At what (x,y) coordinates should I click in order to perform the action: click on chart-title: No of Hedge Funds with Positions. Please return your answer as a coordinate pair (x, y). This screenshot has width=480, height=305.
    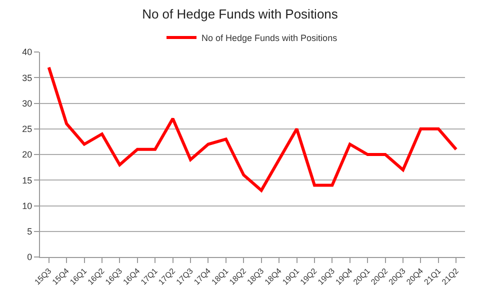
    Looking at the image, I should click on (240, 14).